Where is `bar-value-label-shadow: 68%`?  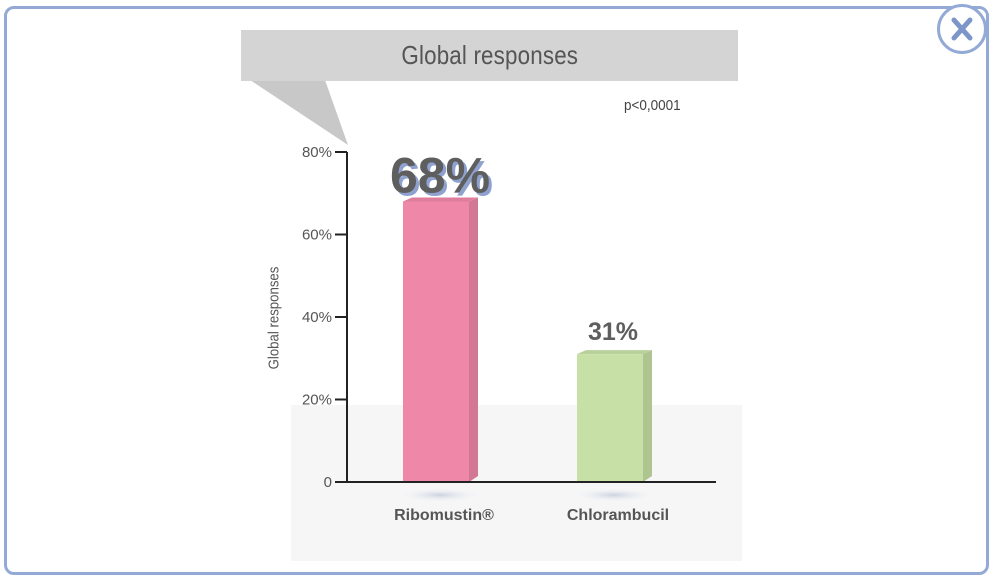
bar-value-label-shadow: 68% is located at coordinates (443, 179).